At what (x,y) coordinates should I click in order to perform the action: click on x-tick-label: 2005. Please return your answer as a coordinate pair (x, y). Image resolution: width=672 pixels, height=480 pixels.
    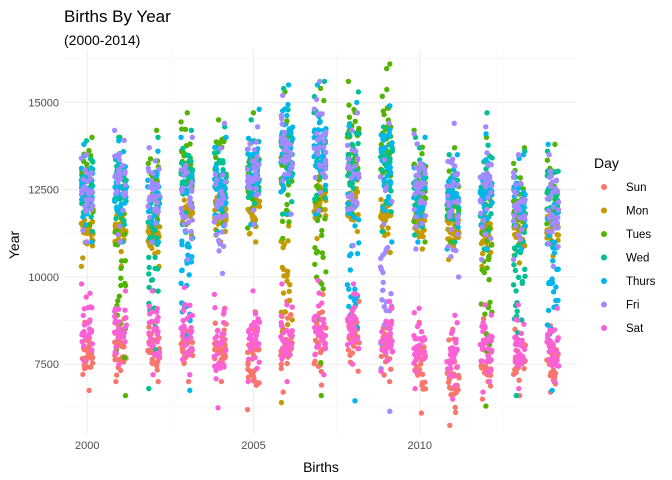
    Looking at the image, I should click on (253, 446).